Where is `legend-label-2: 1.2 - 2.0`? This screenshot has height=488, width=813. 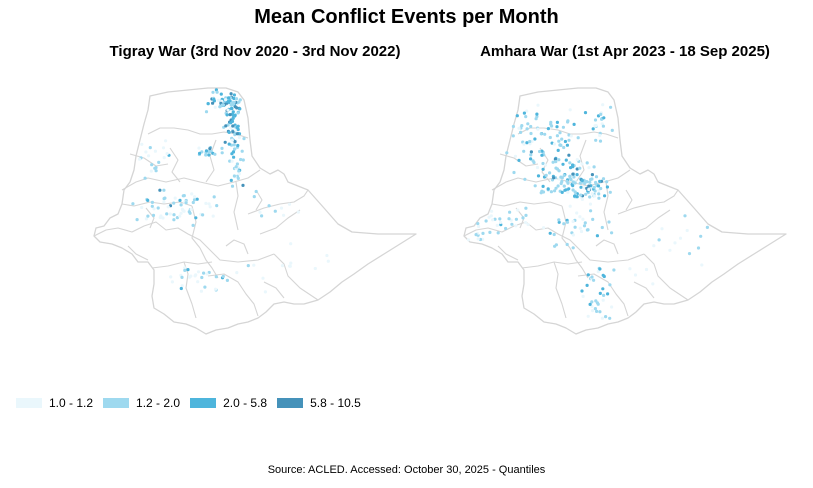 legend-label-2: 1.2 - 2.0 is located at coordinates (158, 403).